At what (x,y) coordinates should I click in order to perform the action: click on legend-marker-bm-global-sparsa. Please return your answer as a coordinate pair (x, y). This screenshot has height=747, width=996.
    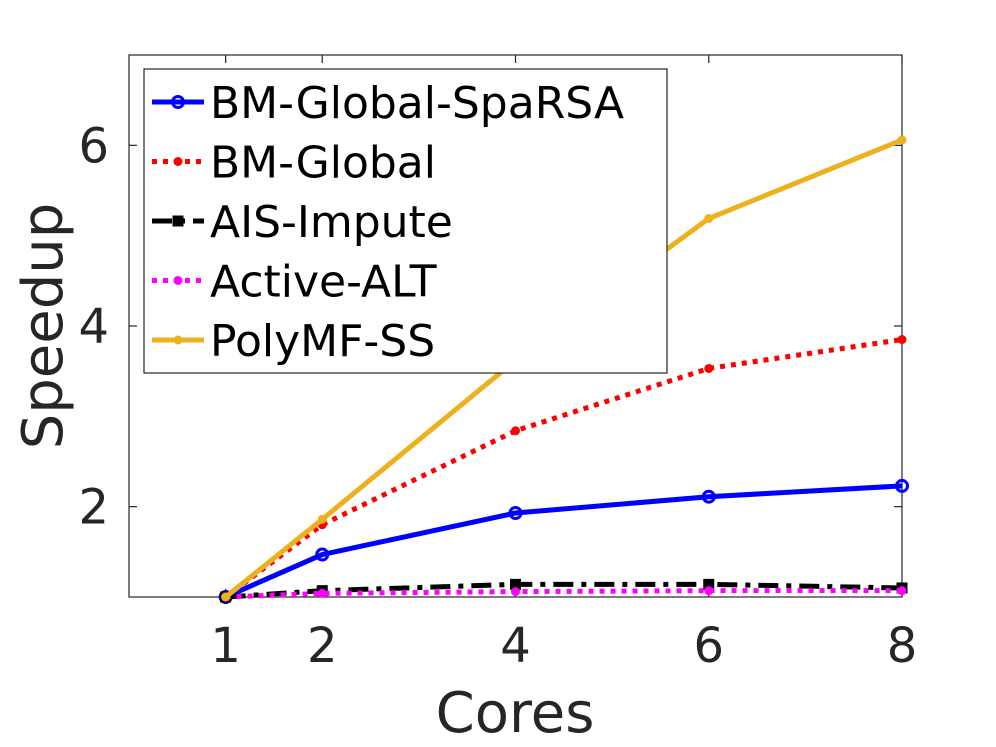
    Looking at the image, I should click on (178, 102).